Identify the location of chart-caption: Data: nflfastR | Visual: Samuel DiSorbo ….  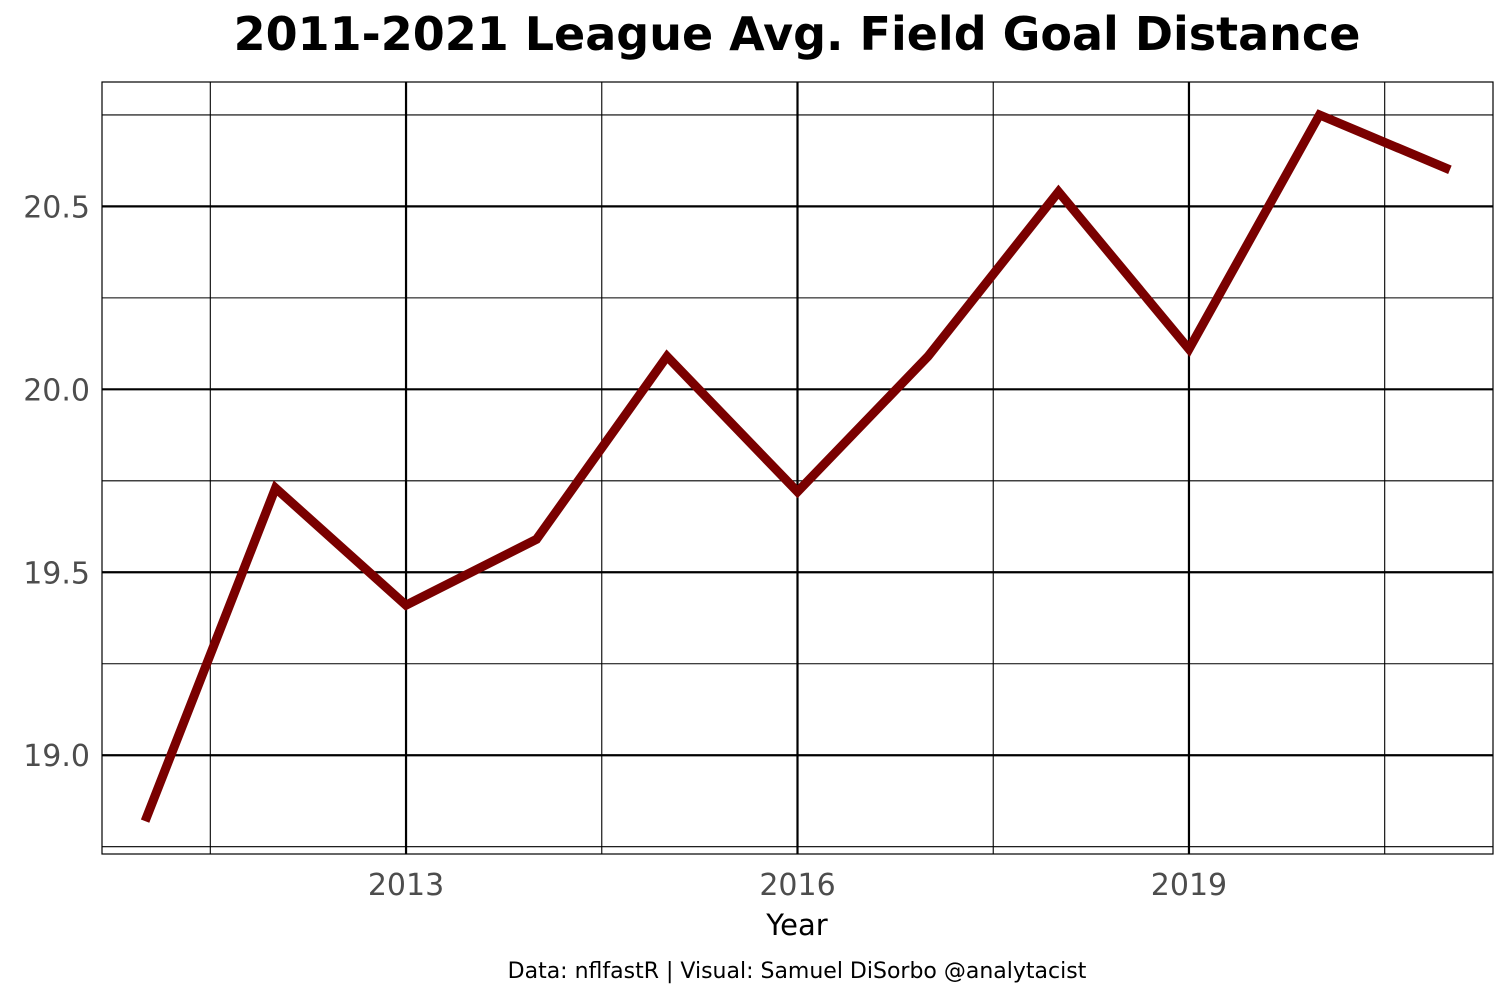
(797, 971).